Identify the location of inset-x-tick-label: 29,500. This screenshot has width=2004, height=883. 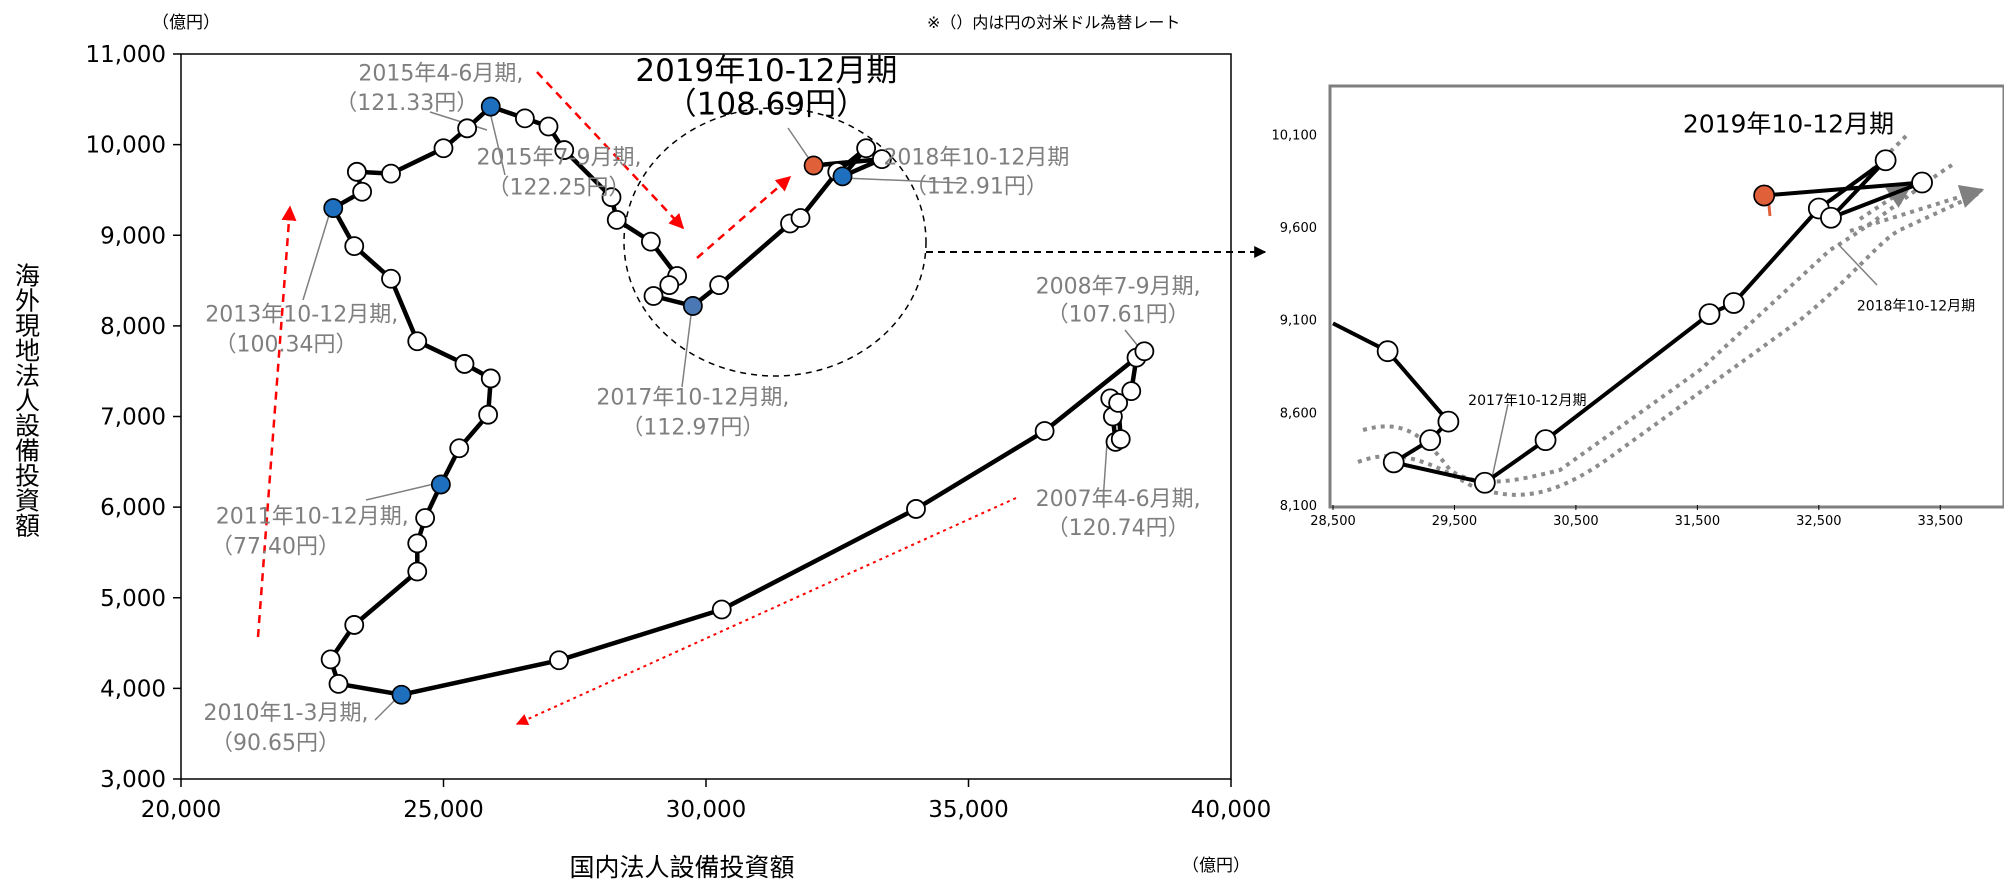
(1455, 521).